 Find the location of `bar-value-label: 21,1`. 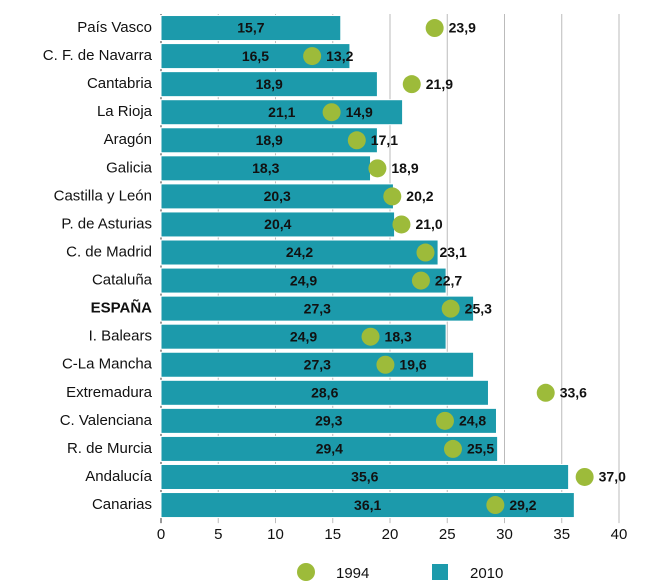

bar-value-label: 21,1 is located at coordinates (281, 112).